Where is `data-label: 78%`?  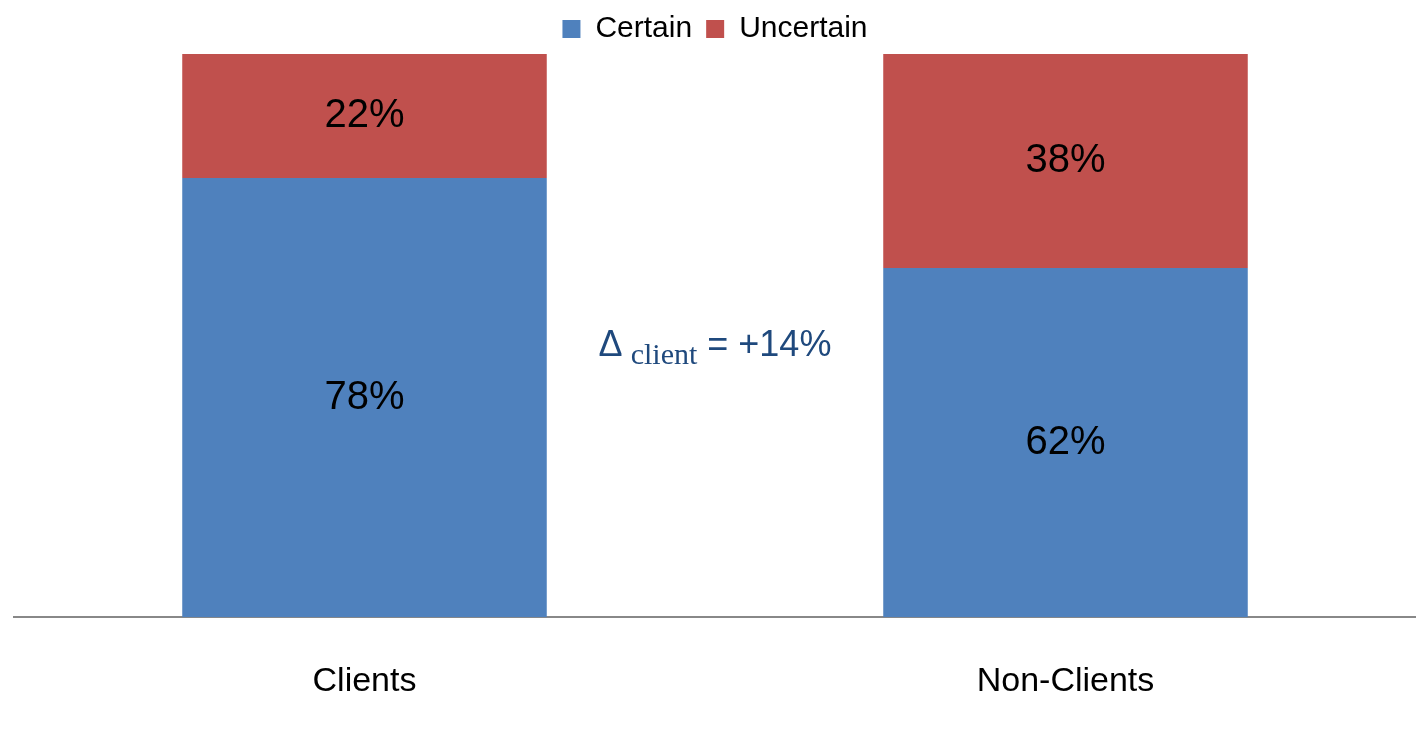 data-label: 78% is located at coordinates (364, 394).